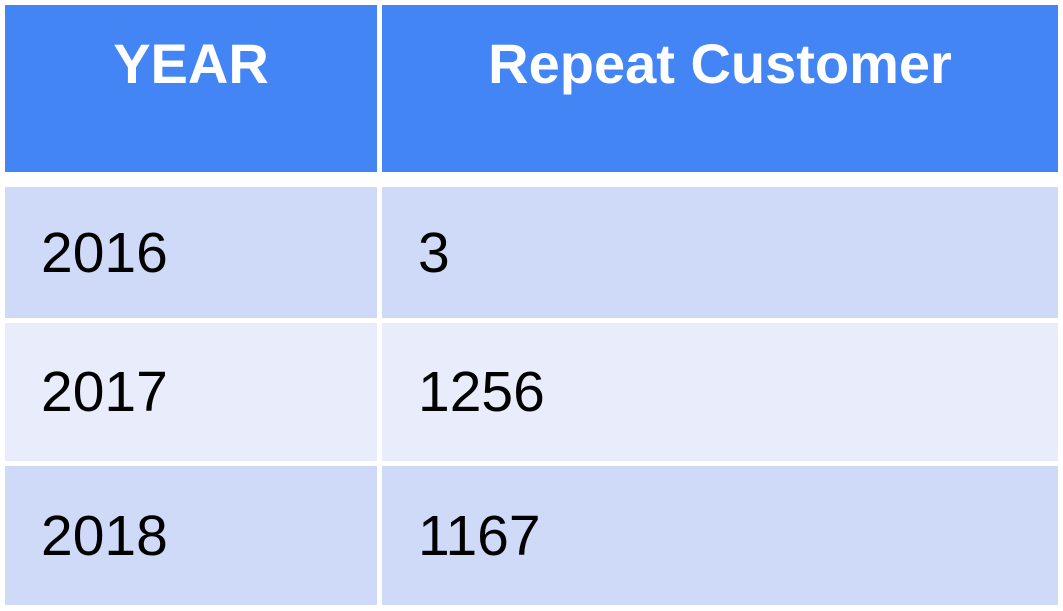 The image size is (1063, 611). Describe the element at coordinates (191, 392) in the screenshot. I see `table-cell-year: 2017` at that location.